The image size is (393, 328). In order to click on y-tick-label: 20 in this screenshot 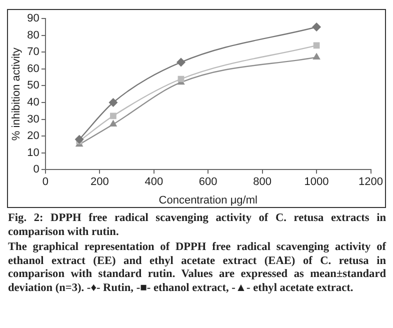, I will do `click(33, 136)`.